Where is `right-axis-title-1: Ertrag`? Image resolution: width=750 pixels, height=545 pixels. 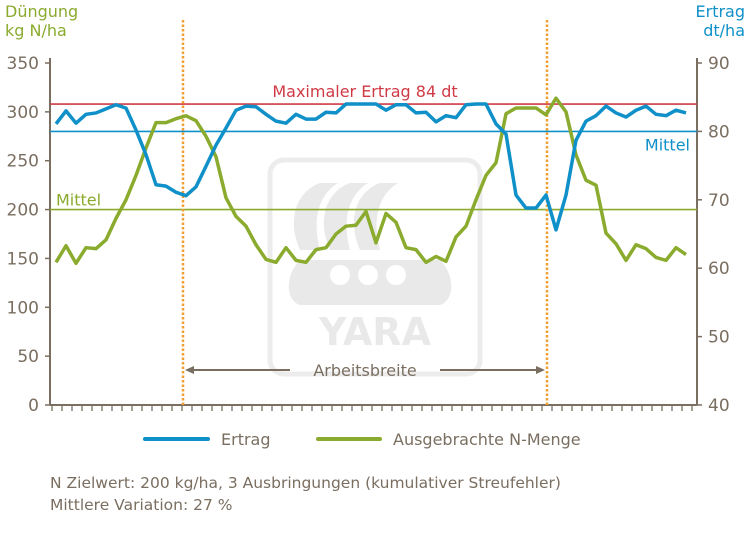
right-axis-title-1: Ertrag is located at coordinates (721, 11).